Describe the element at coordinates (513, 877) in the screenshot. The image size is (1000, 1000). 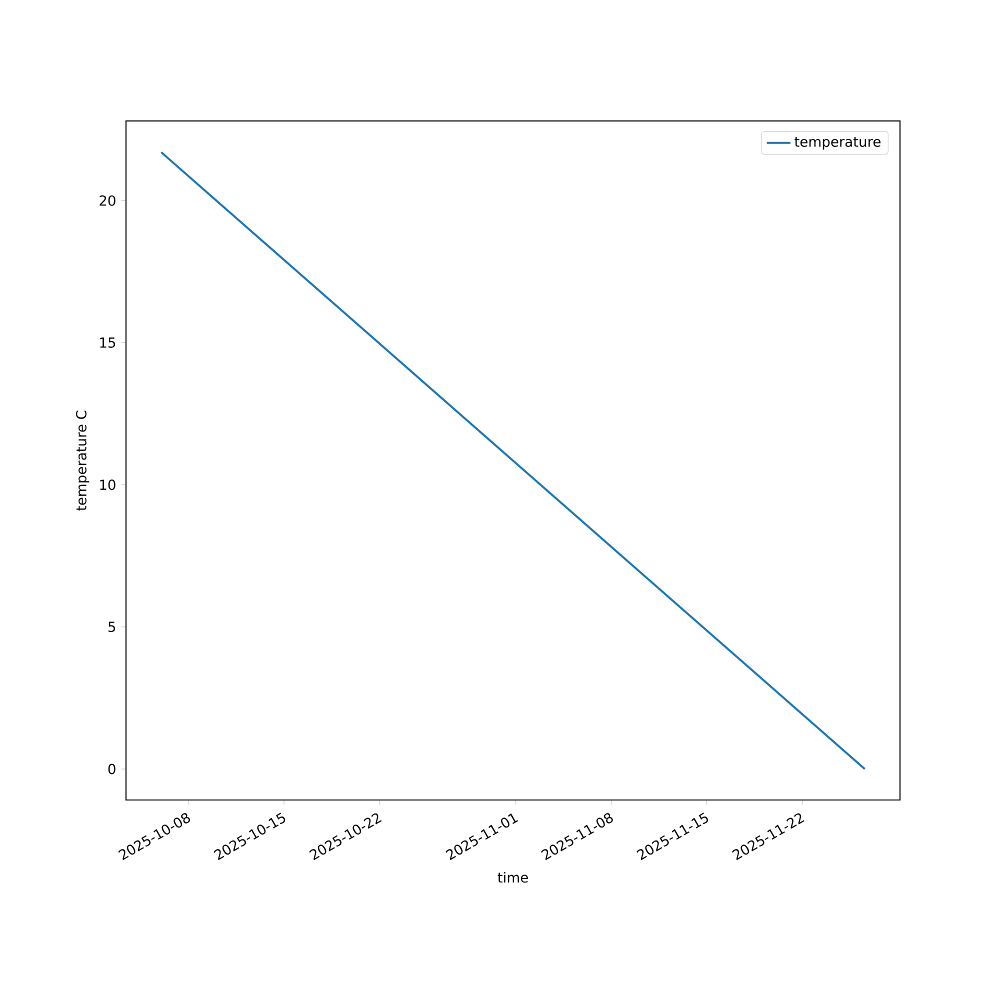
I see `x-axis-title: time` at that location.